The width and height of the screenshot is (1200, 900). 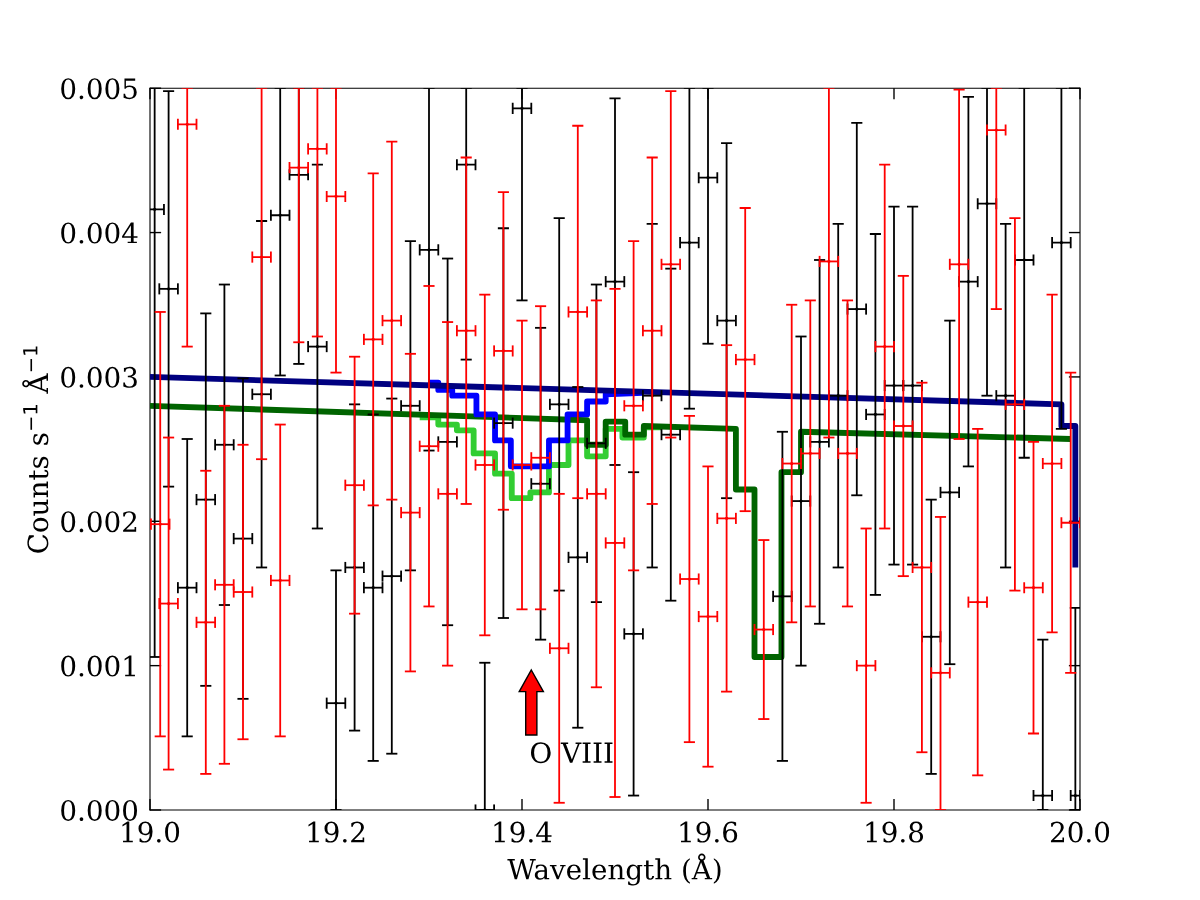 I want to click on annotation: O VIII, so click(x=572, y=753).